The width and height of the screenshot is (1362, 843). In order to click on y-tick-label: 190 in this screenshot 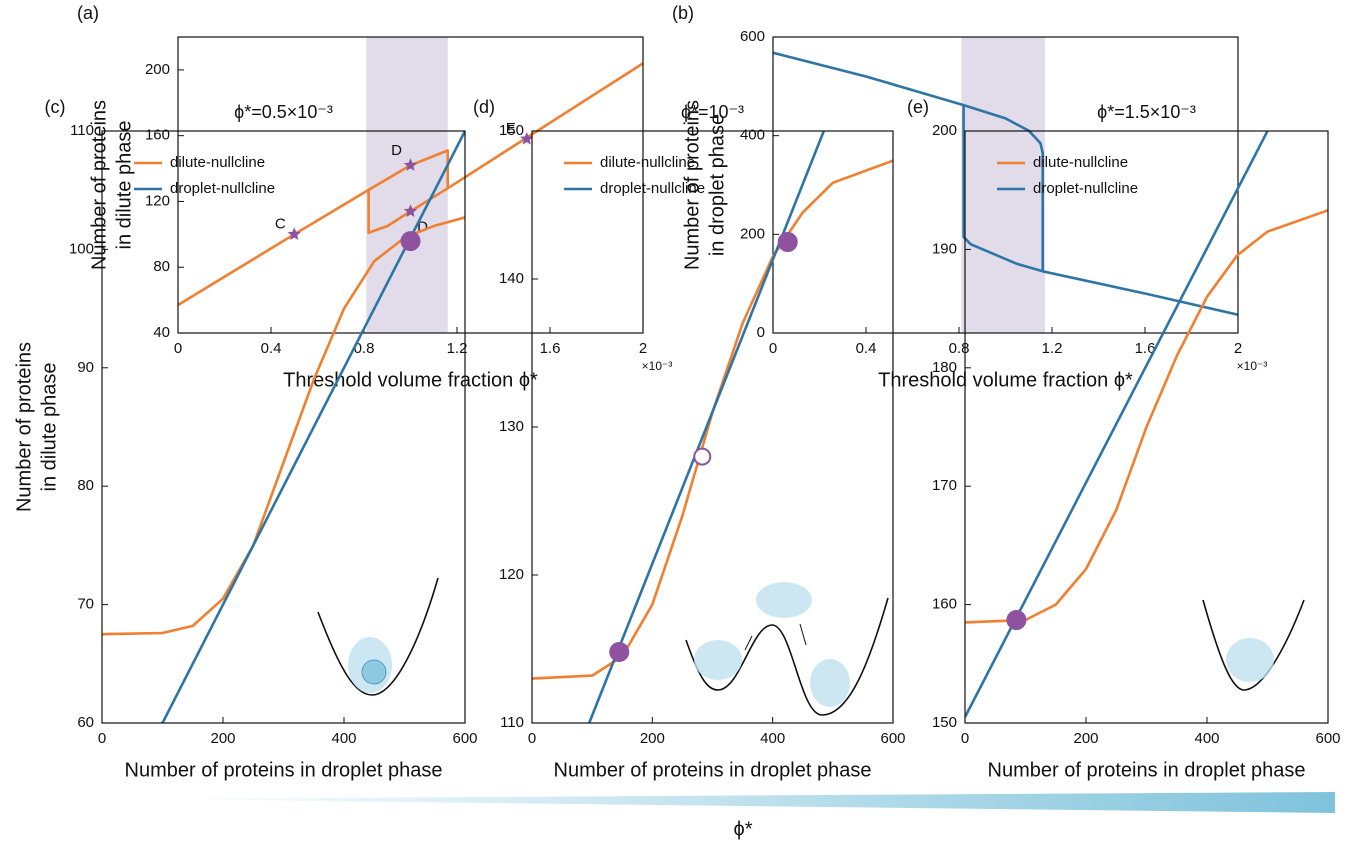, I will do `click(944, 248)`.